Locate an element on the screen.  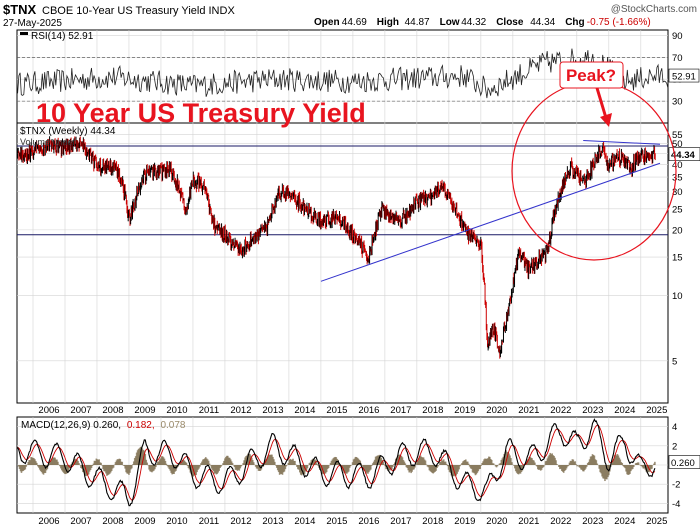
price-tick-label: 10 is located at coordinates (677, 296).